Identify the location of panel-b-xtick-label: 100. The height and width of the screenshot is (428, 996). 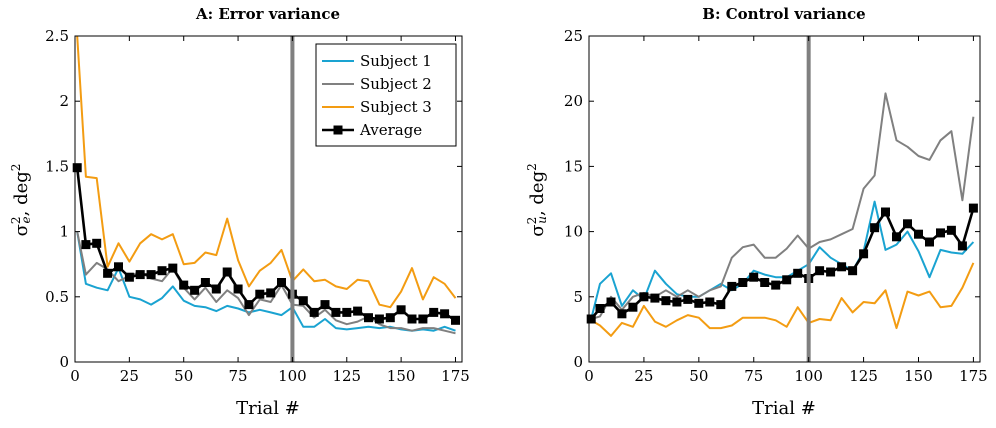
(808, 376).